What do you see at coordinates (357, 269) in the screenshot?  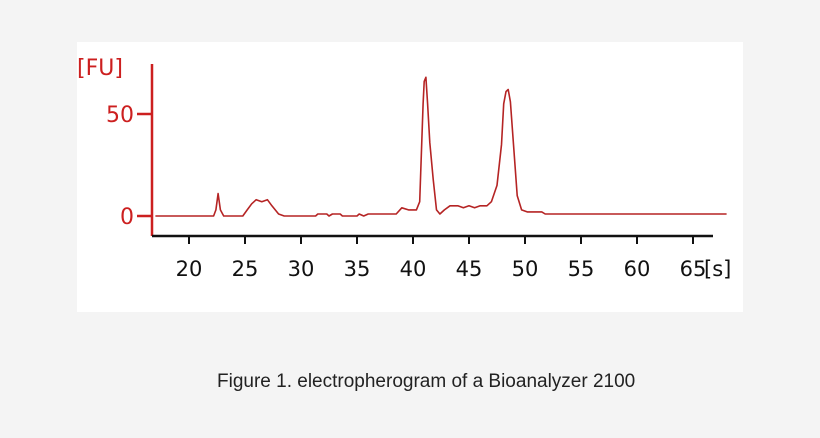 I see `x-tick-label-35: 35` at bounding box center [357, 269].